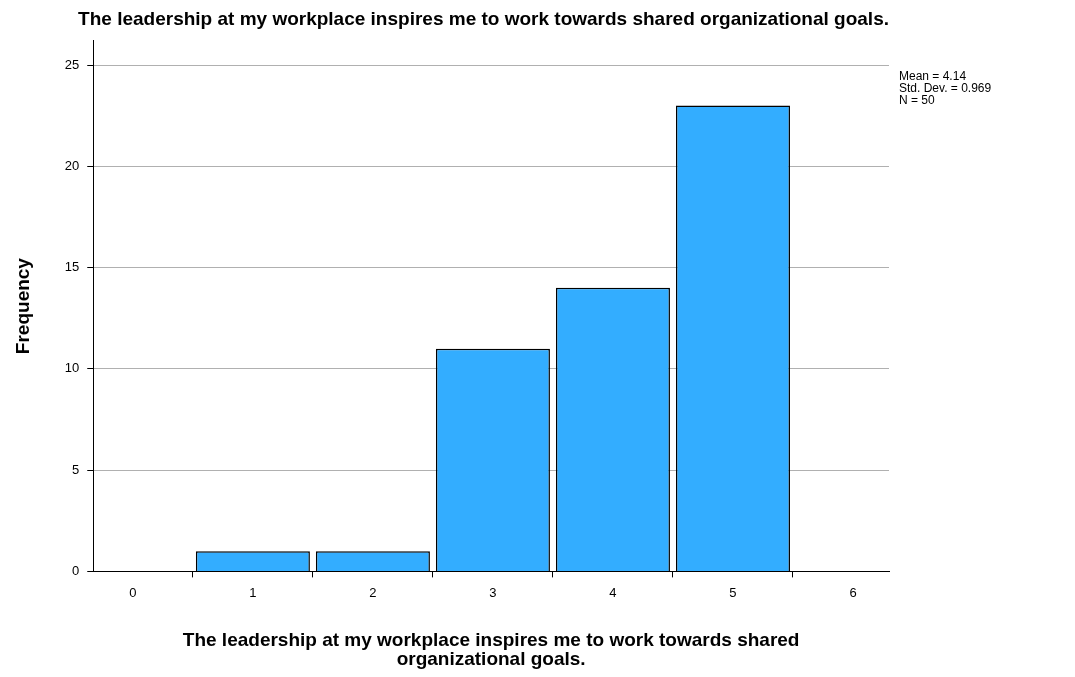 This screenshot has height=677, width=1075. What do you see at coordinates (133, 592) in the screenshot?
I see `x-tick-label: 0` at bounding box center [133, 592].